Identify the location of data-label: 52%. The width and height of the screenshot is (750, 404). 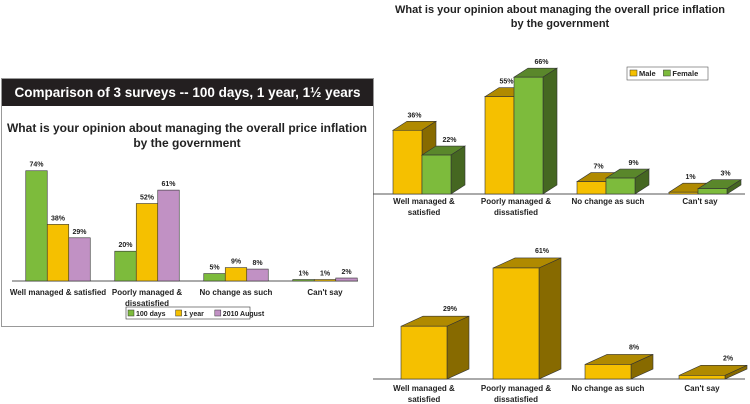
(147, 198).